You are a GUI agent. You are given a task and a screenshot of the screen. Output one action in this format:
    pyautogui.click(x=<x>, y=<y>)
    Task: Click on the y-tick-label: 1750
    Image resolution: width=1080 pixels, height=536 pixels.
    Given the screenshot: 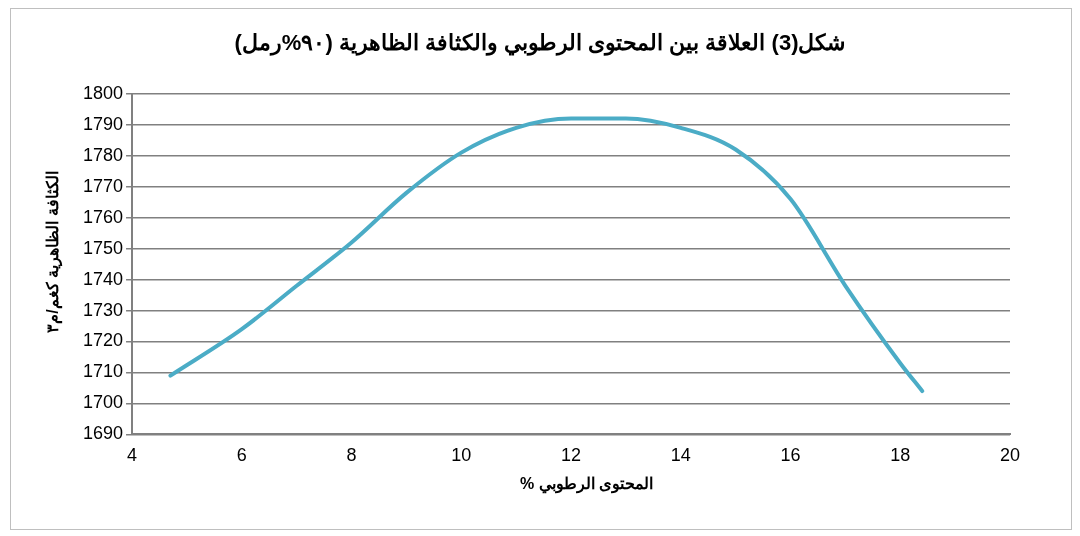 What is the action you would take?
    pyautogui.click(x=103, y=247)
    